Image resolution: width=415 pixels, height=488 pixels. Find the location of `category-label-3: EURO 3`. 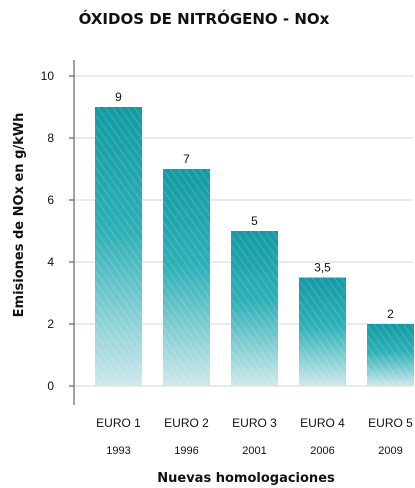

category-label-3: EURO 3 is located at coordinates (254, 423).